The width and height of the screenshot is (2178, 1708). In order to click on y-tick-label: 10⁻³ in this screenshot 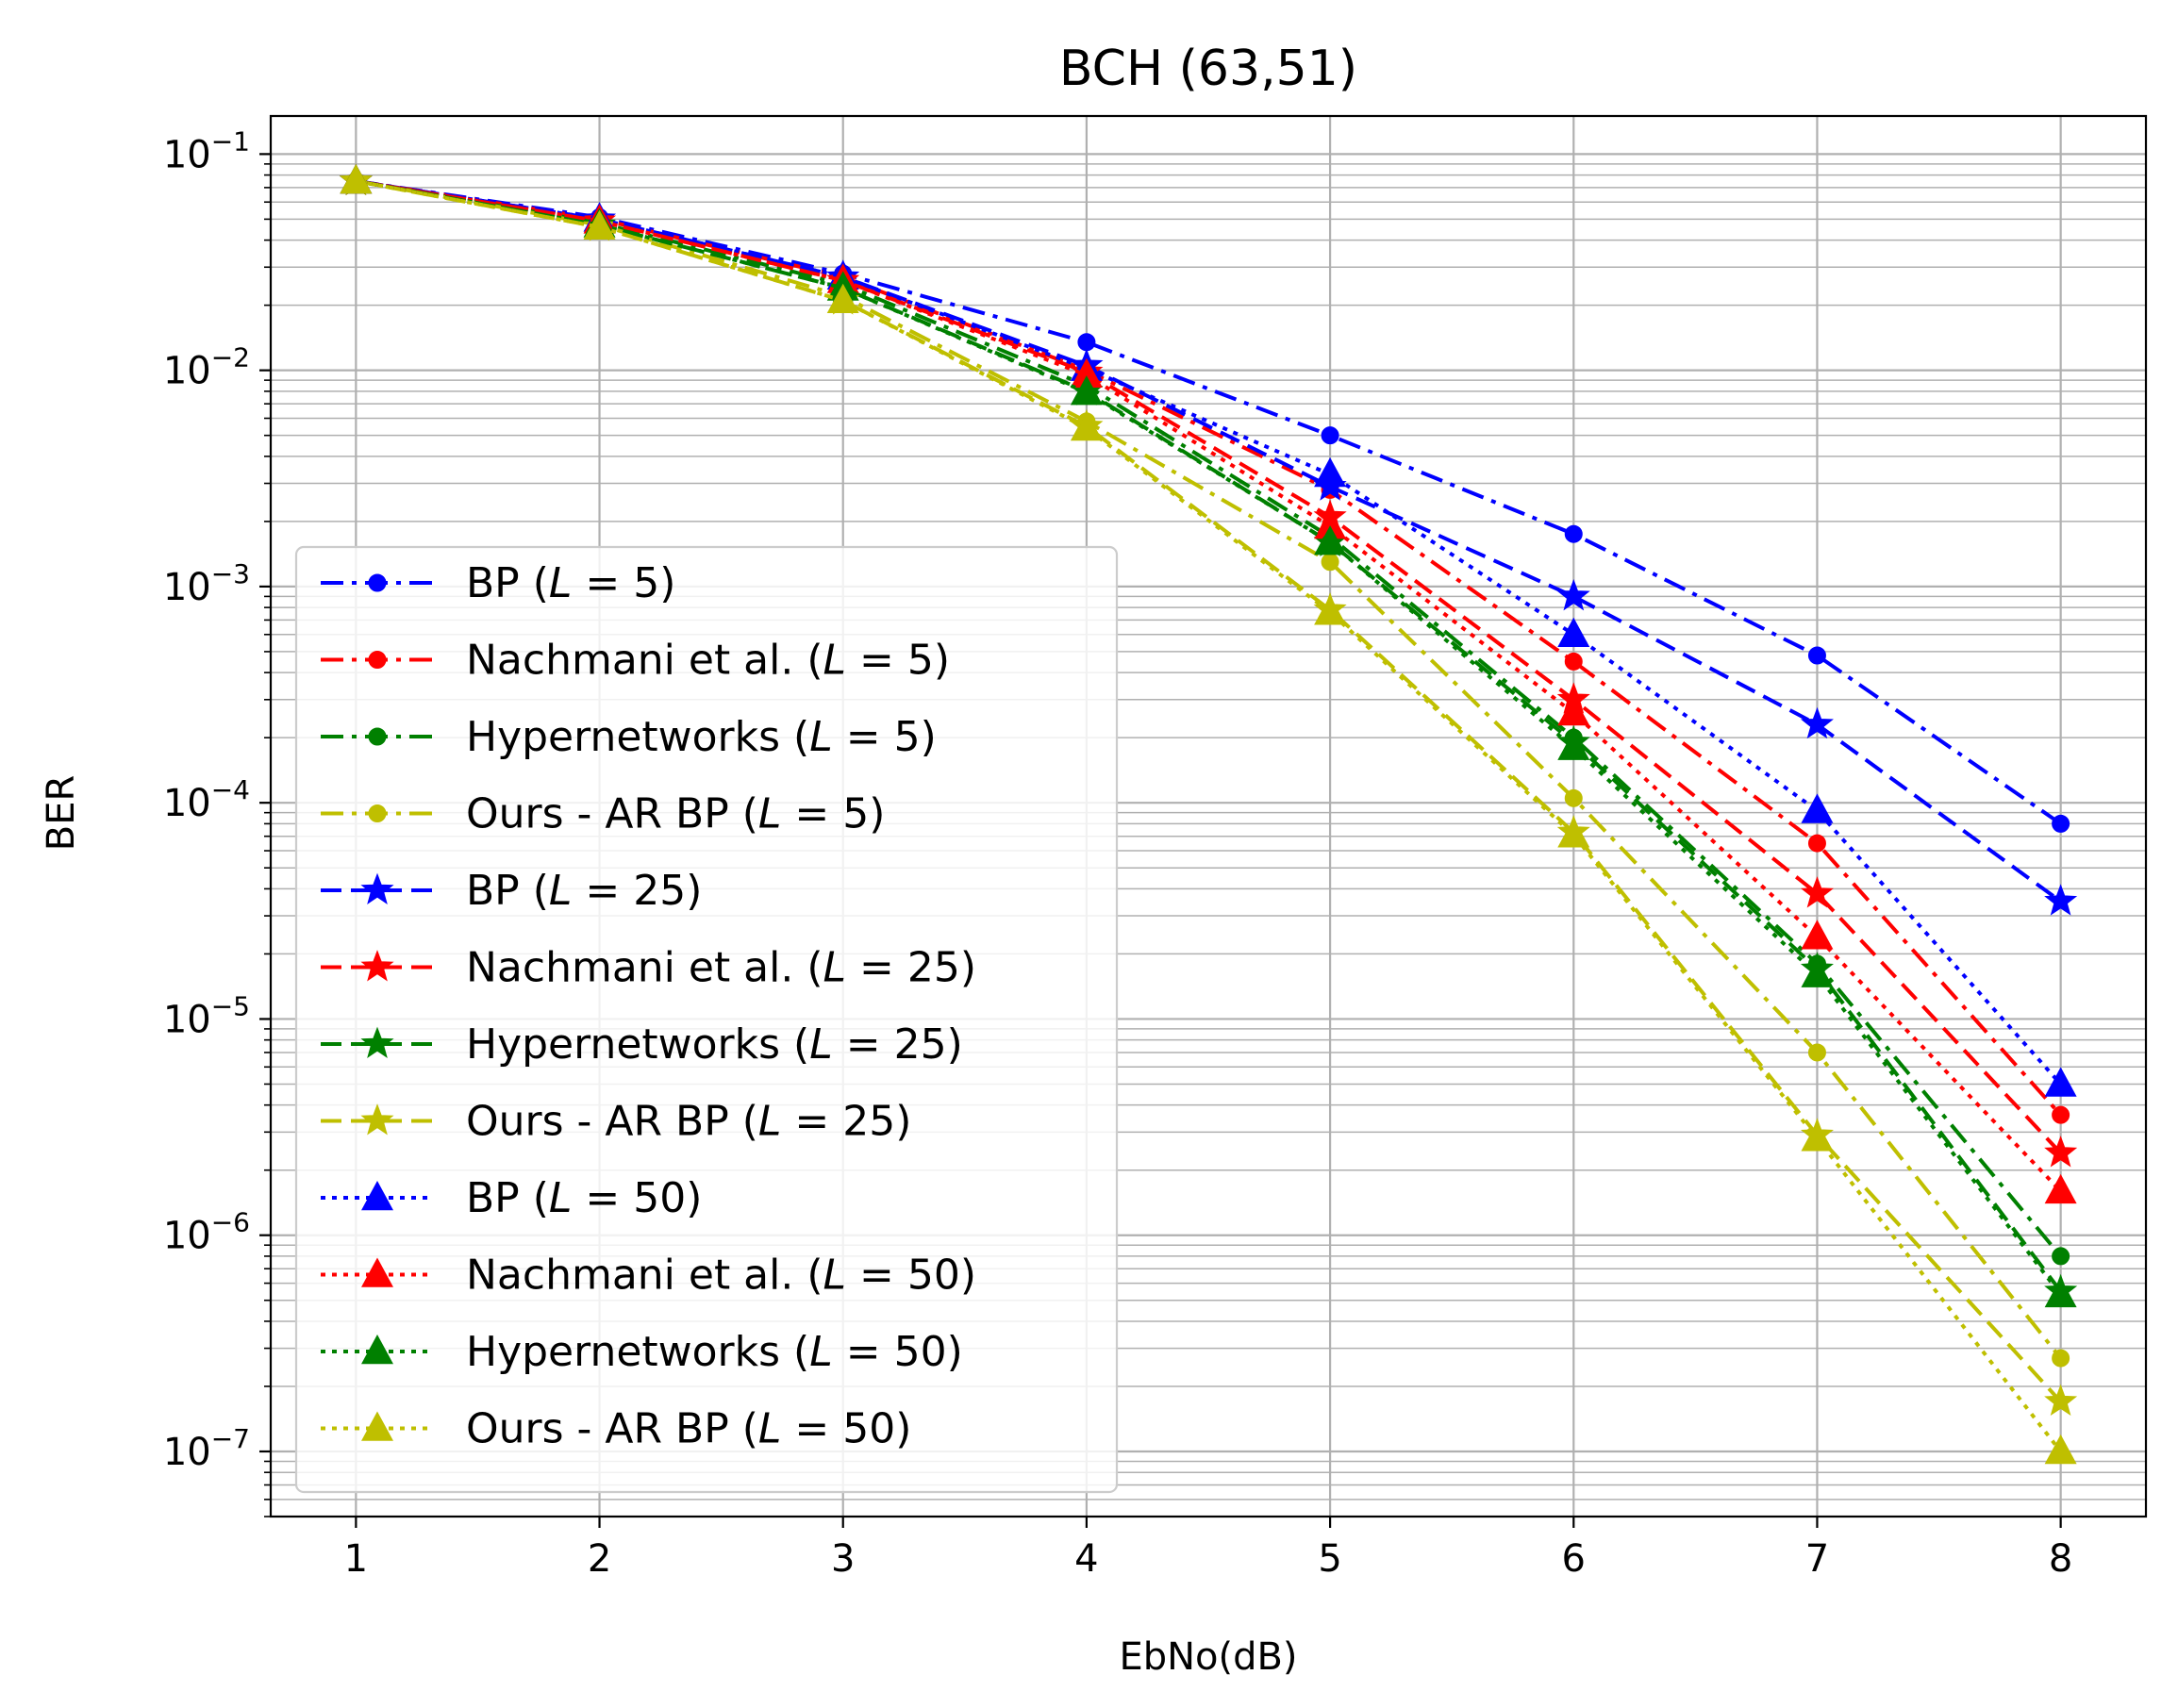, I will do `click(206, 583)`.